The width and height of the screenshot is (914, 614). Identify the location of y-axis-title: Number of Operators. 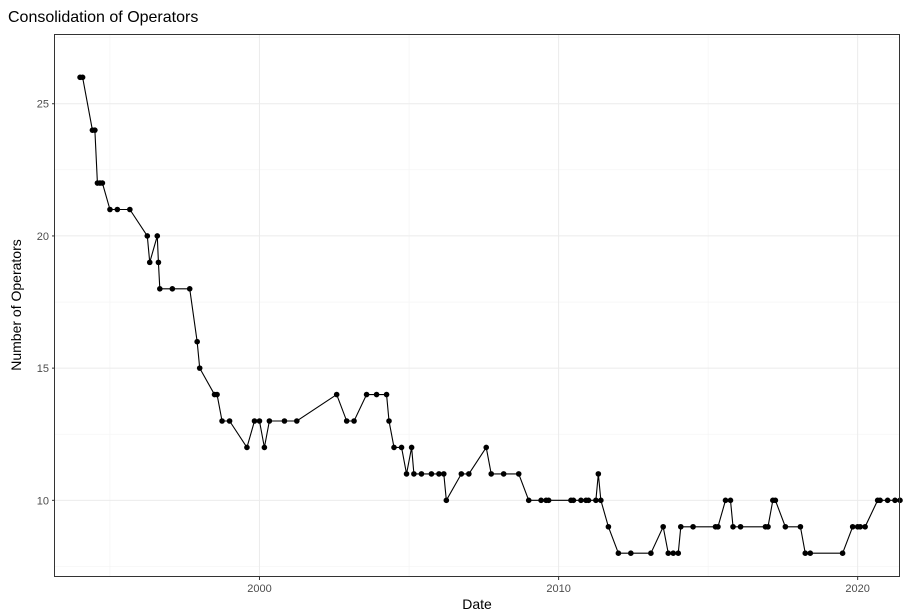
(16, 305).